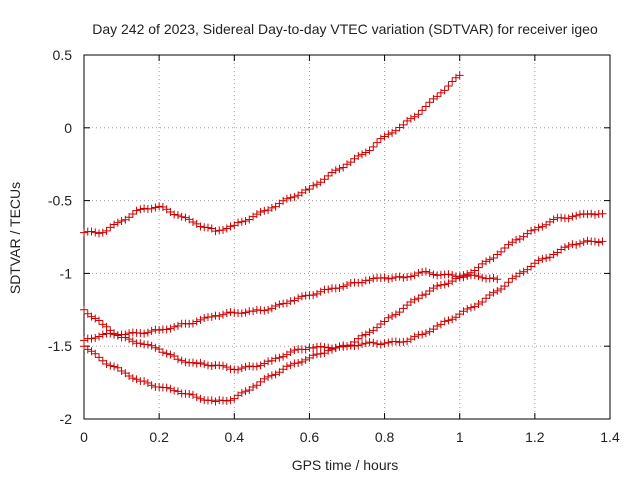 Image resolution: width=640 pixels, height=480 pixels. I want to click on x-tick-label: 1, so click(460, 437).